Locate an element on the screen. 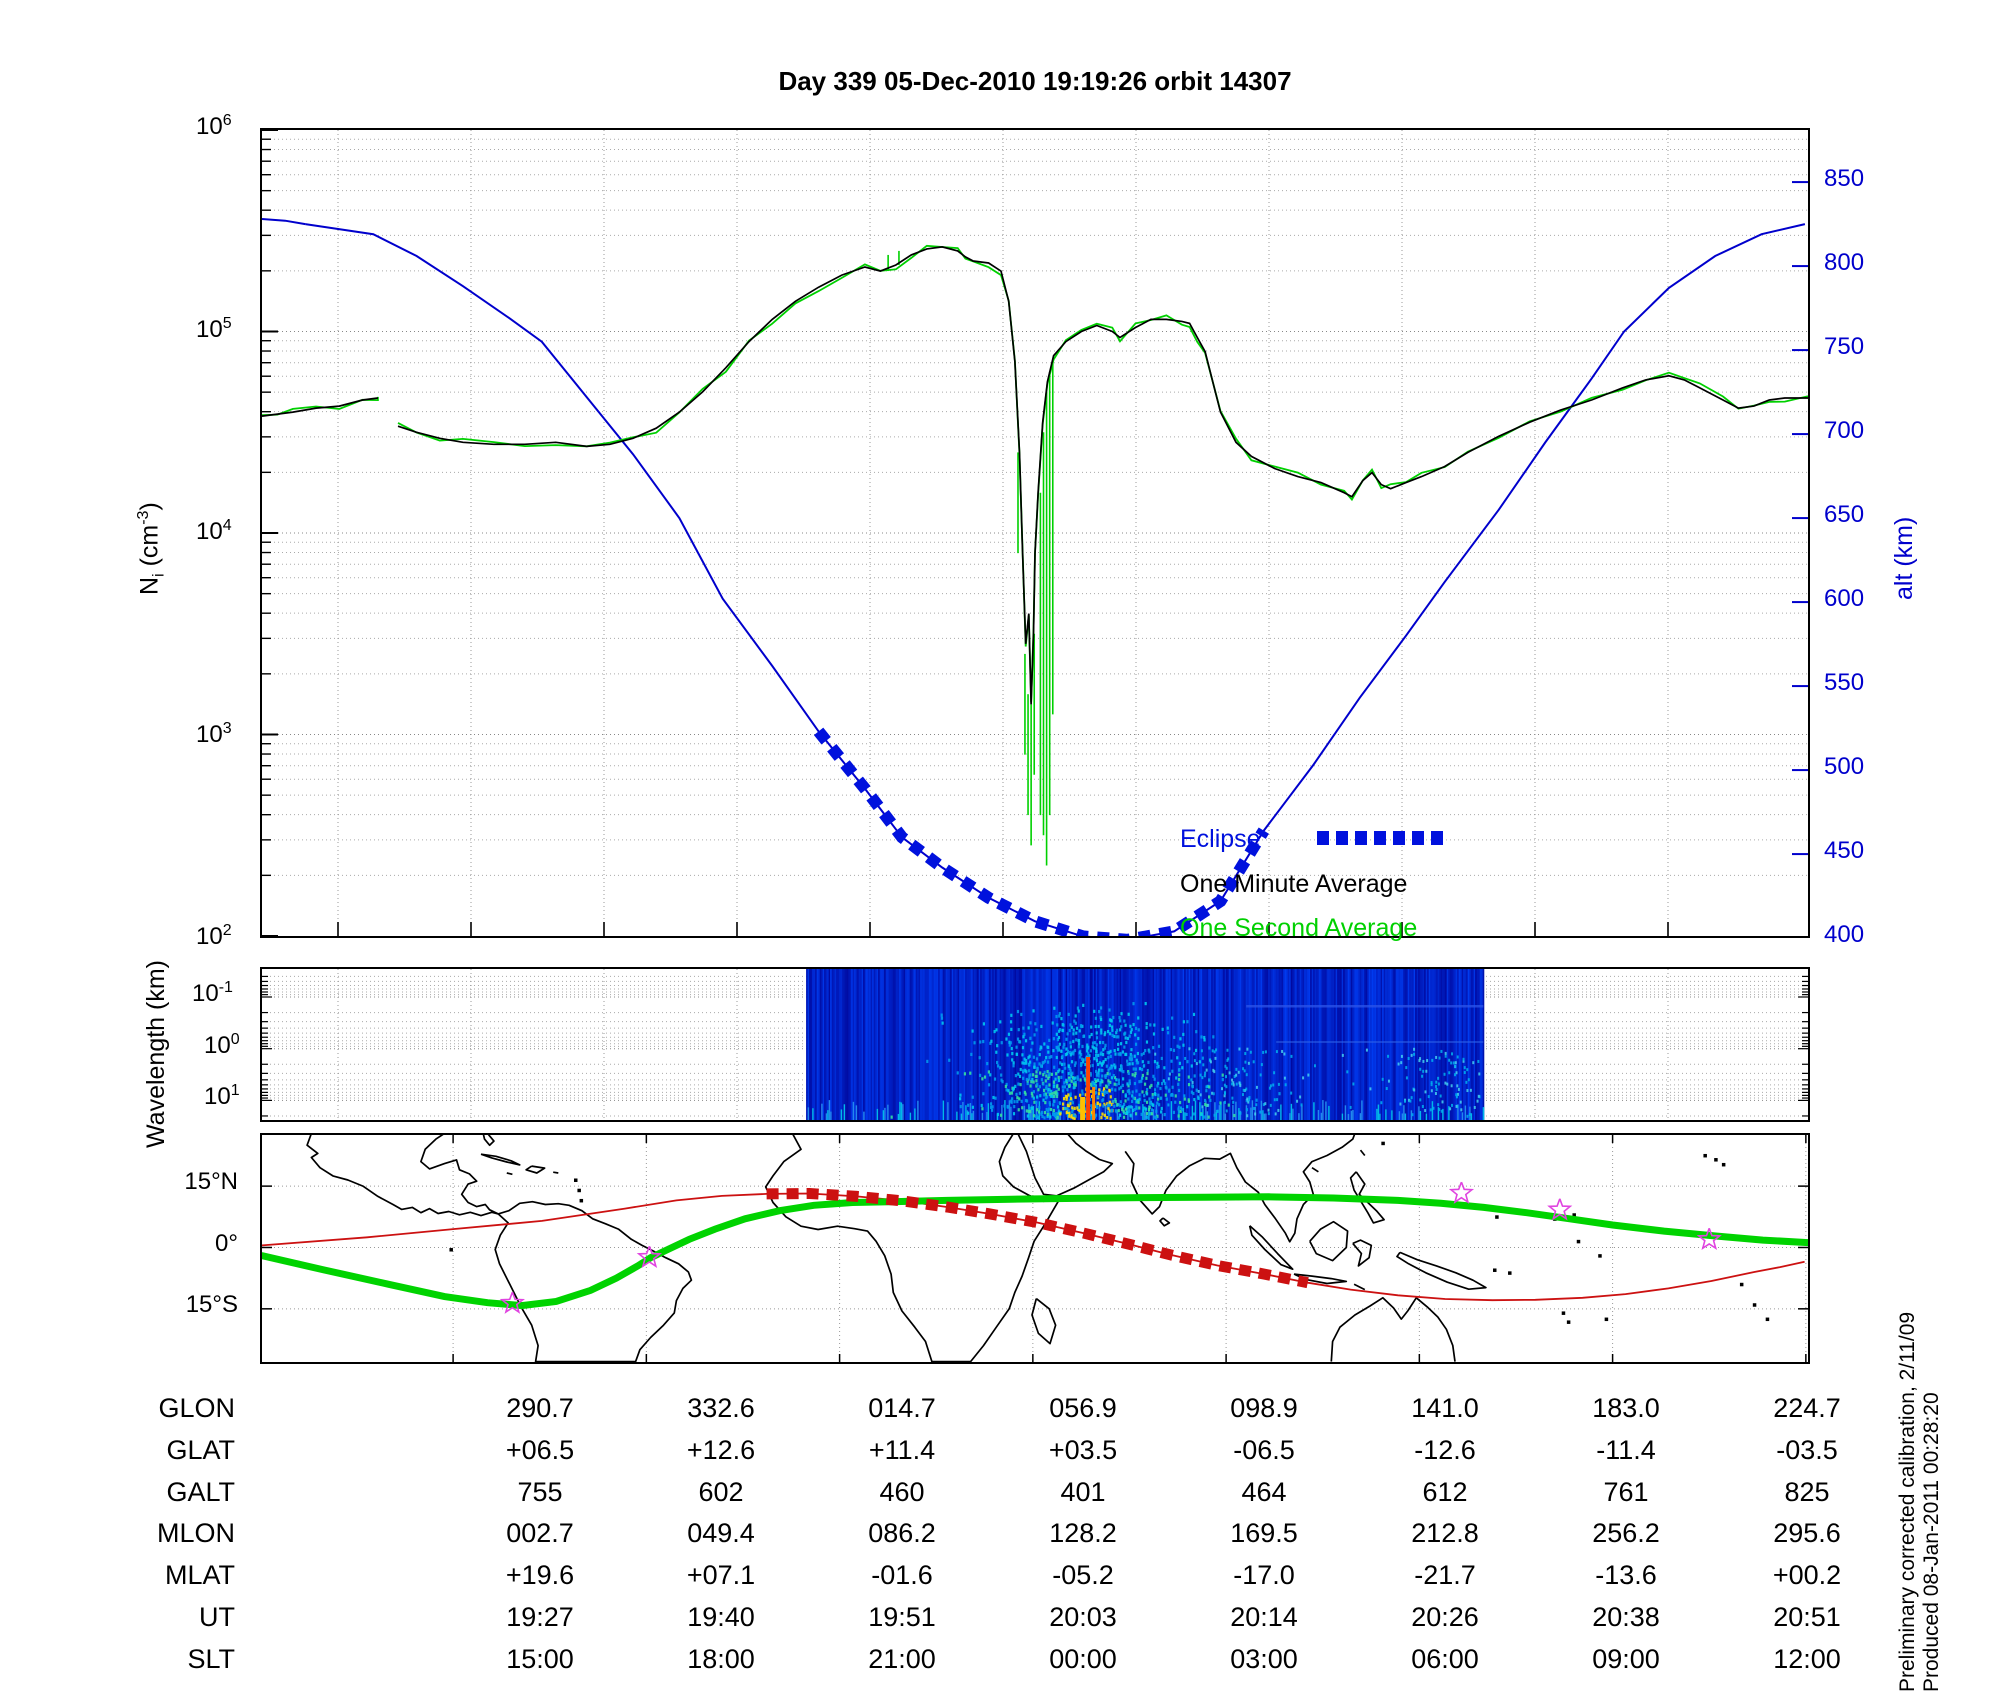  density-tick-label: 10² is located at coordinates (214, 936).